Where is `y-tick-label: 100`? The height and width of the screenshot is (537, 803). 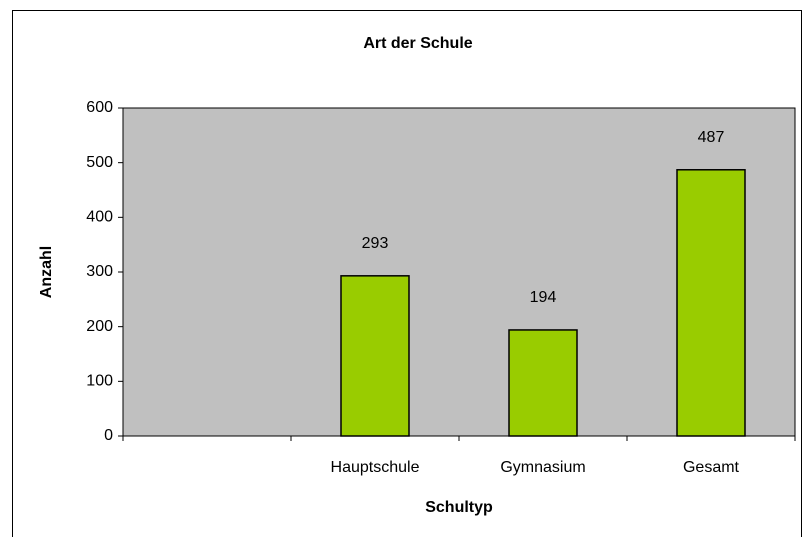 y-tick-label: 100 is located at coordinates (99, 381).